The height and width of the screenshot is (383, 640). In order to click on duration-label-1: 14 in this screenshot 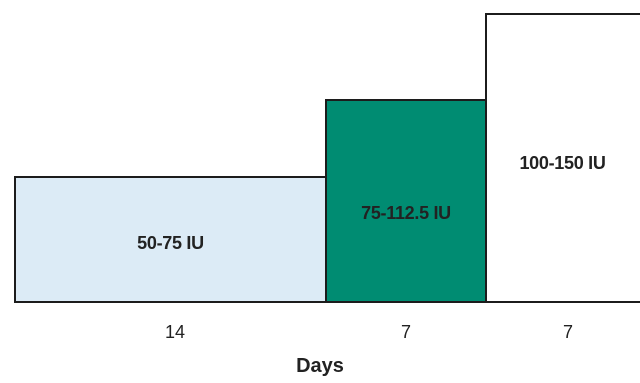, I will do `click(175, 332)`.